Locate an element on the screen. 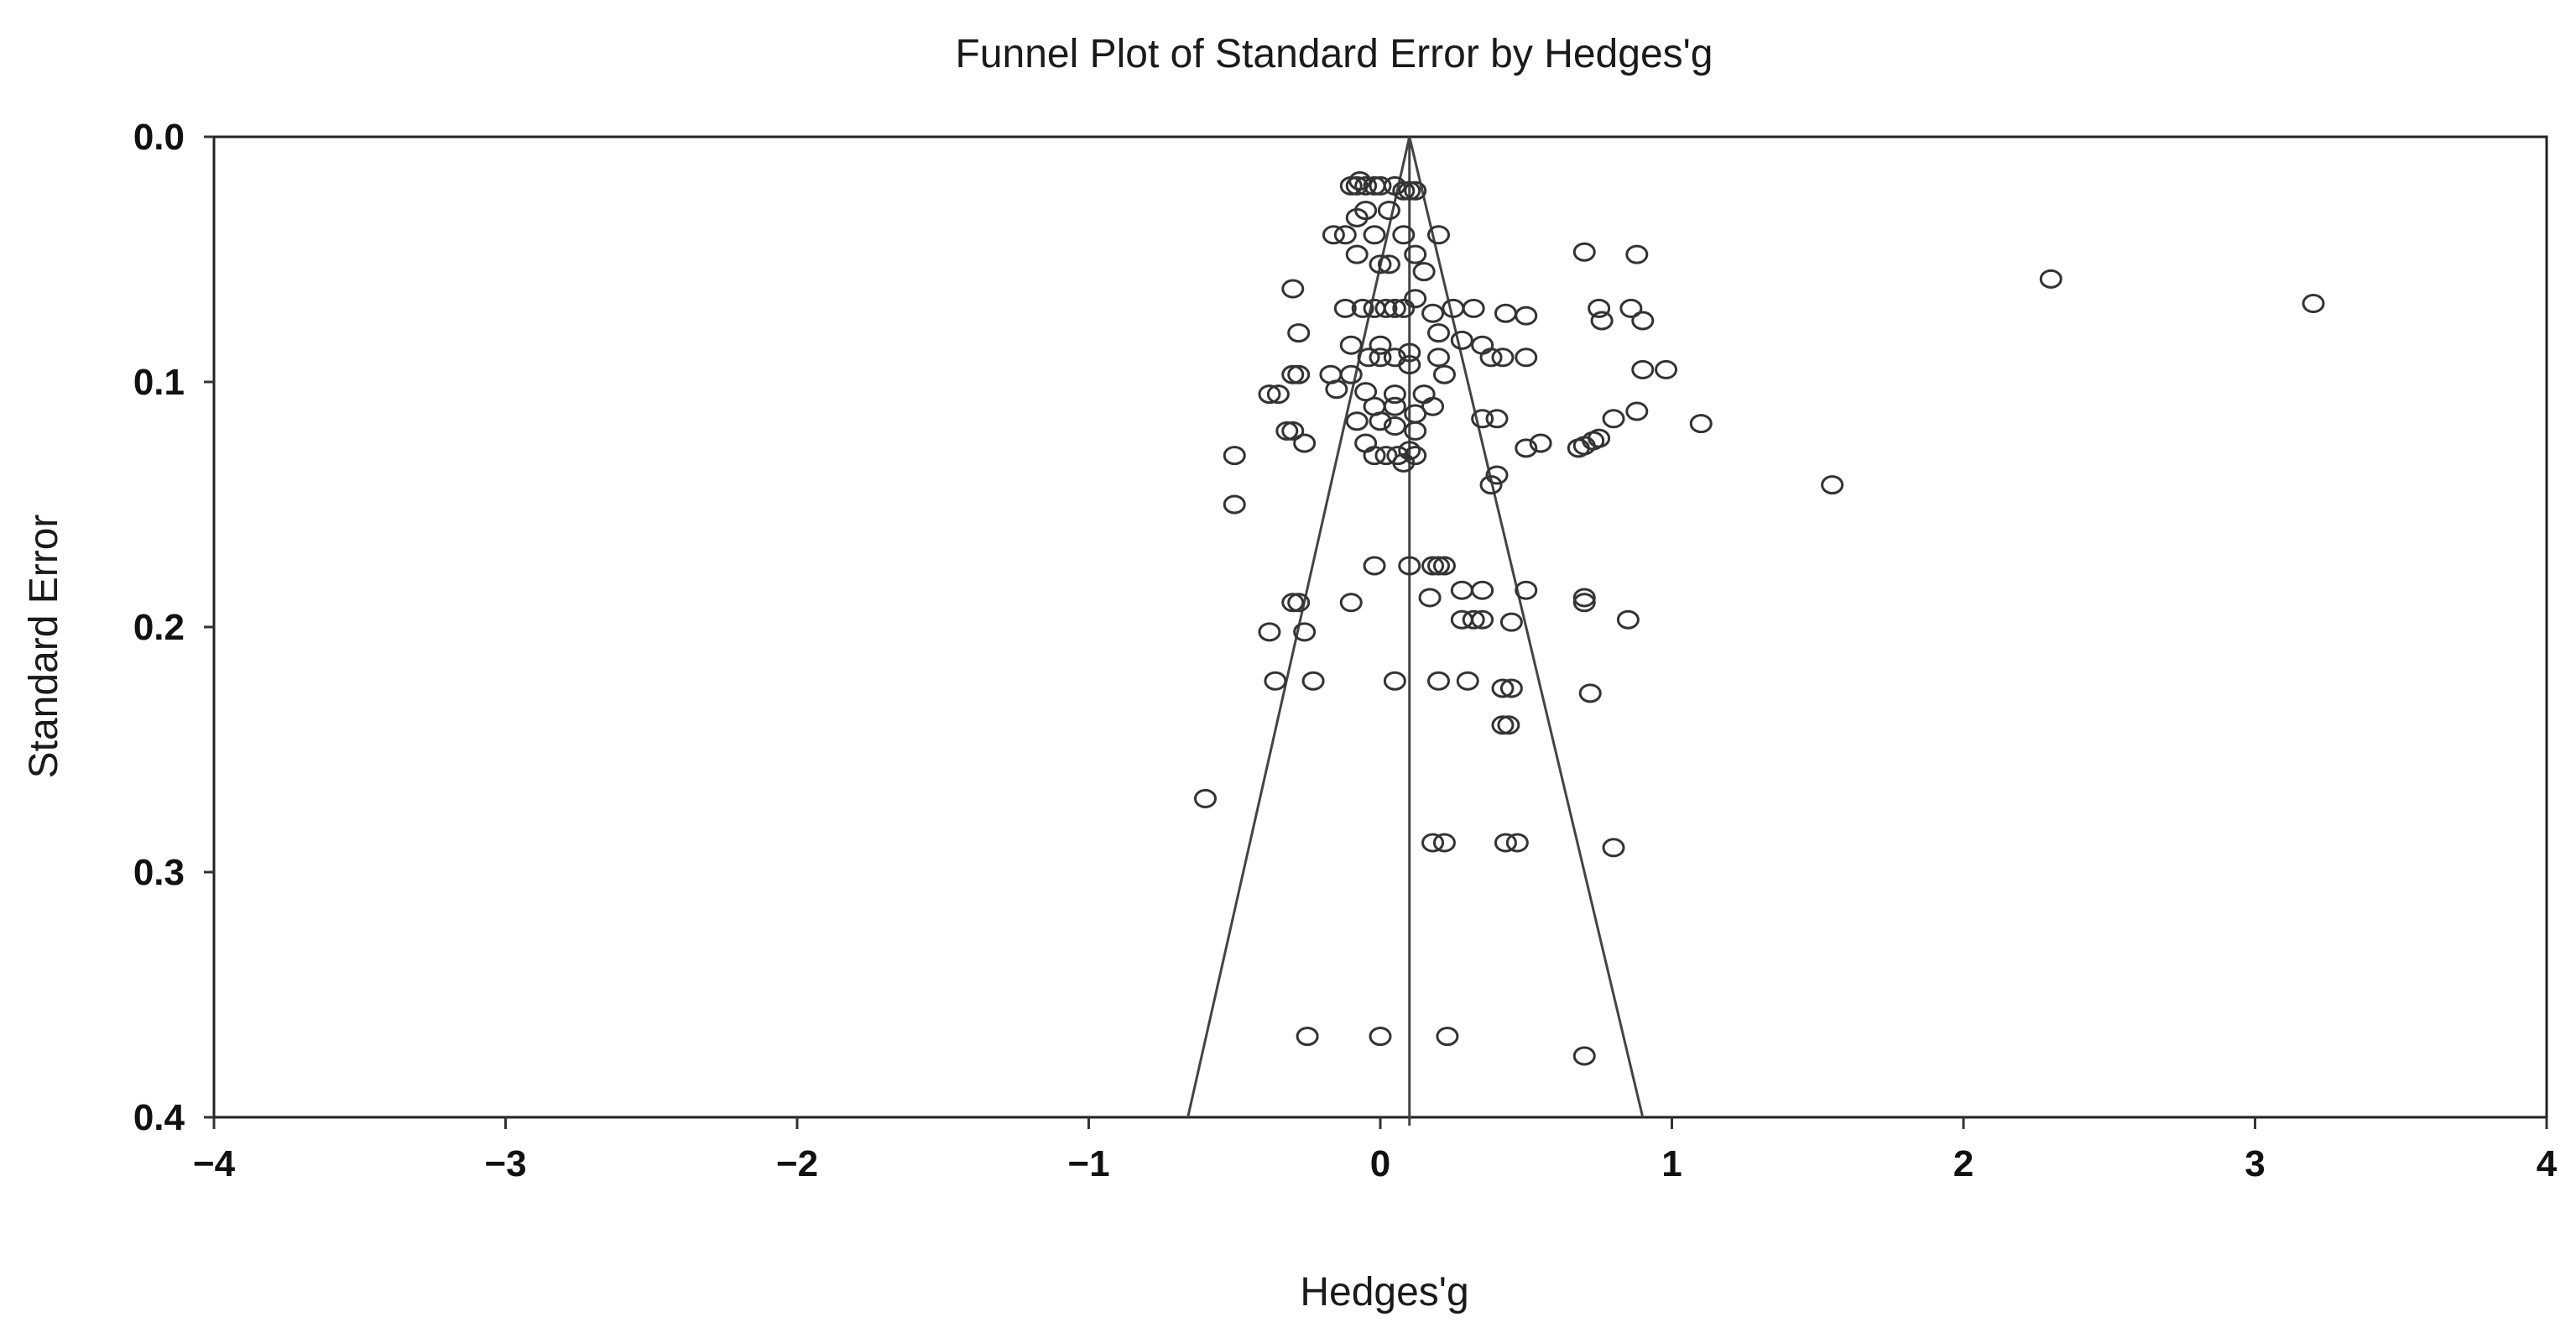 This screenshot has height=1338, width=2576. y-tick-label: 0.4 is located at coordinates (159, 1117).